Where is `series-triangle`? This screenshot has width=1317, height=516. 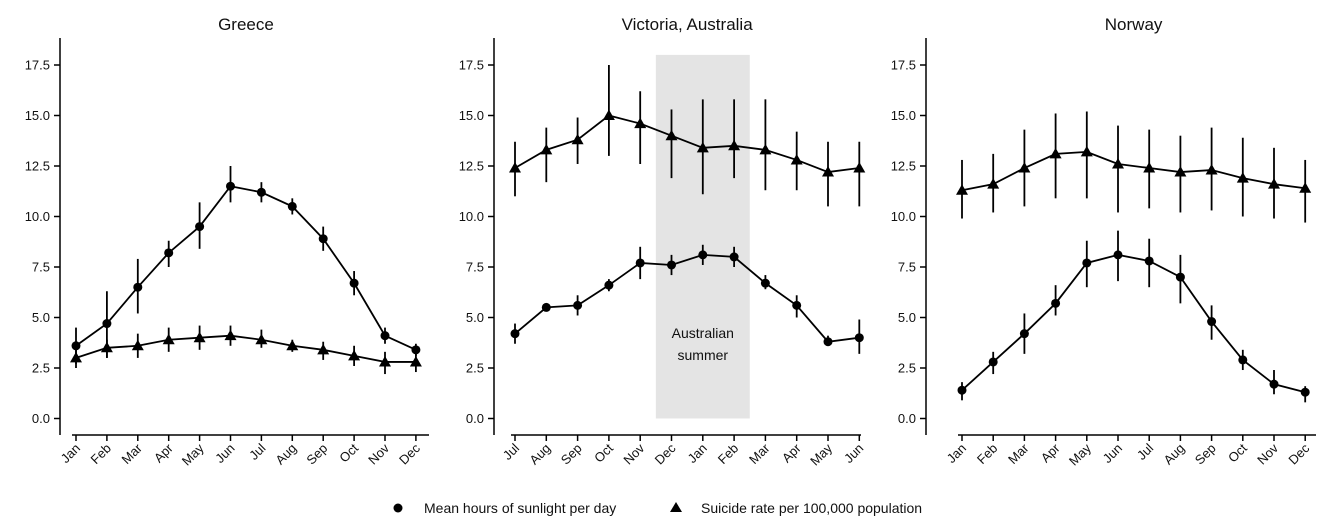 series-triangle is located at coordinates (1134, 167).